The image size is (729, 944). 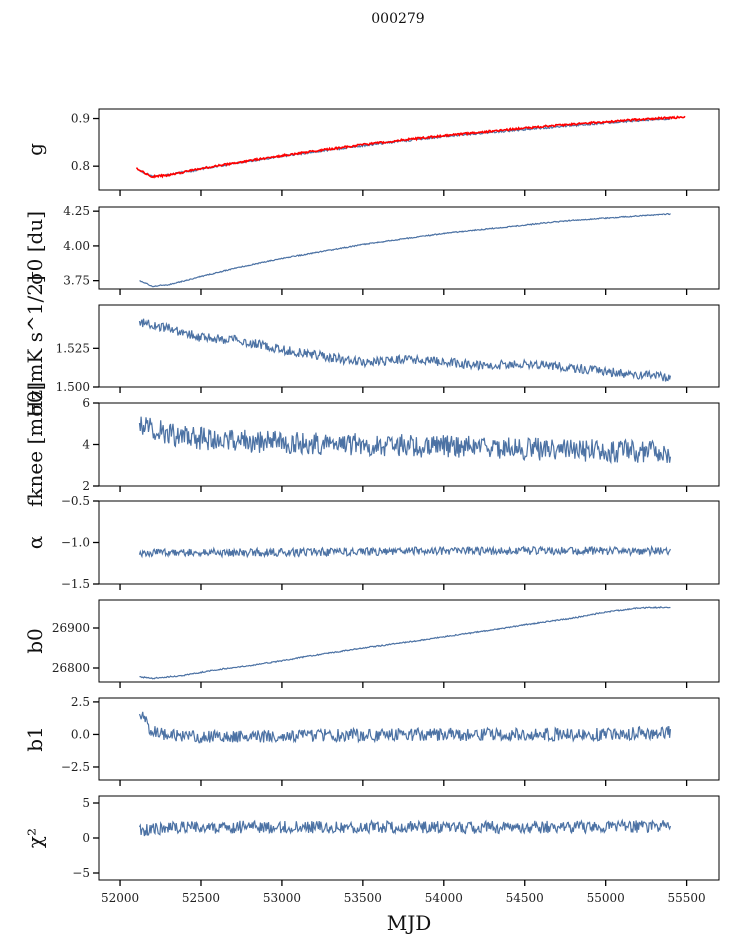 What do you see at coordinates (75, 584) in the screenshot?
I see `y-tick-label-5-1: −1.5` at bounding box center [75, 584].